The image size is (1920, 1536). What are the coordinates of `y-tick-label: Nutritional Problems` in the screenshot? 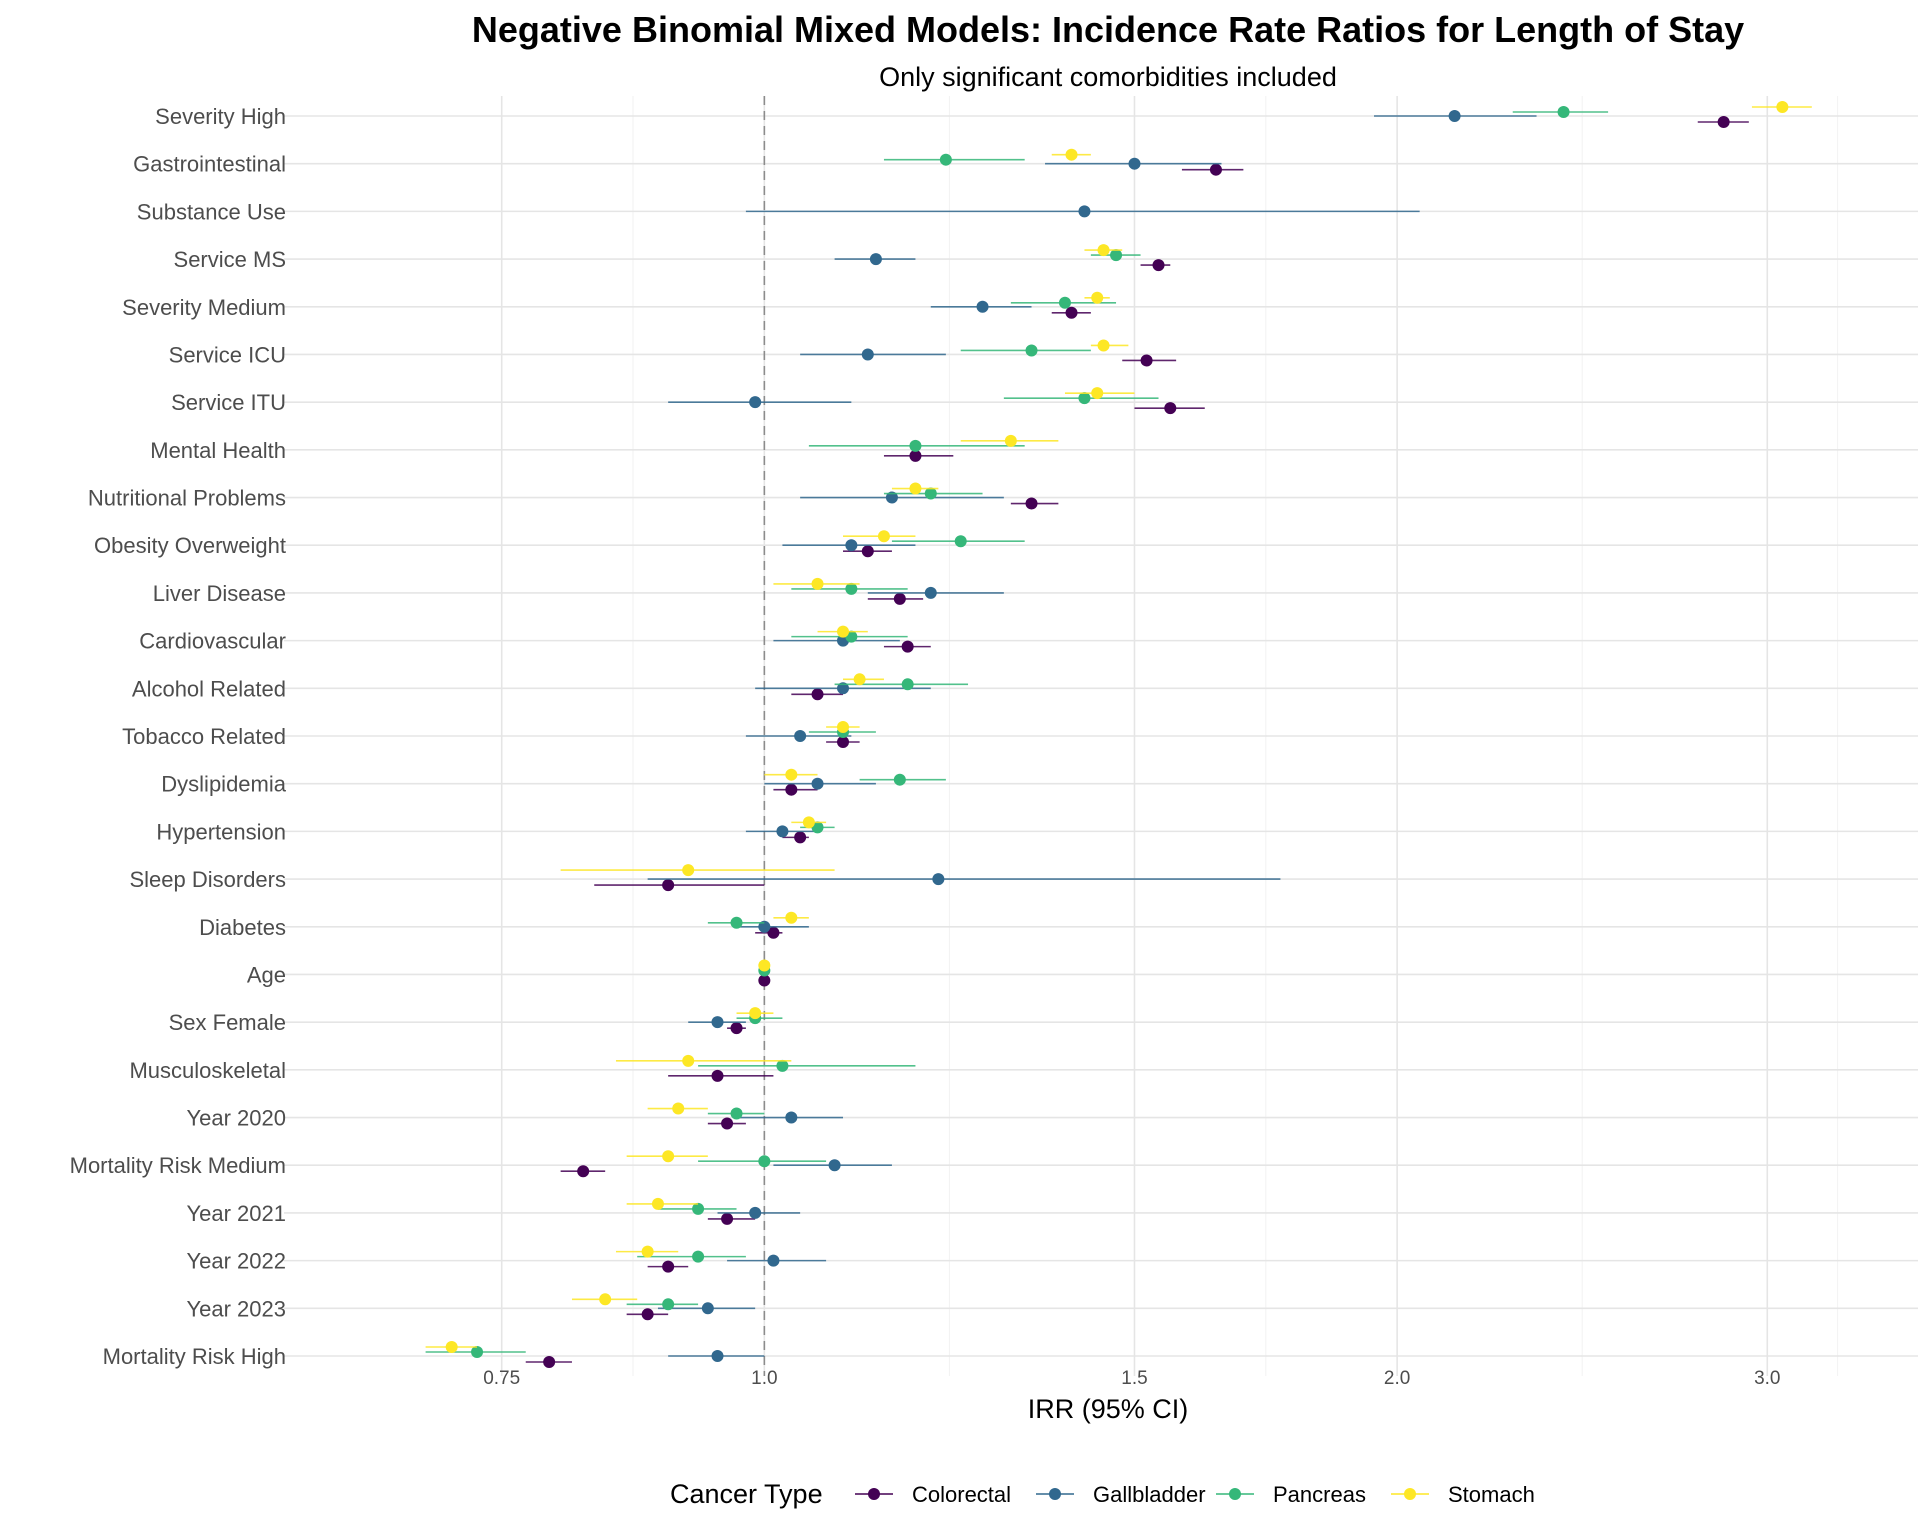 It's located at (187, 498).